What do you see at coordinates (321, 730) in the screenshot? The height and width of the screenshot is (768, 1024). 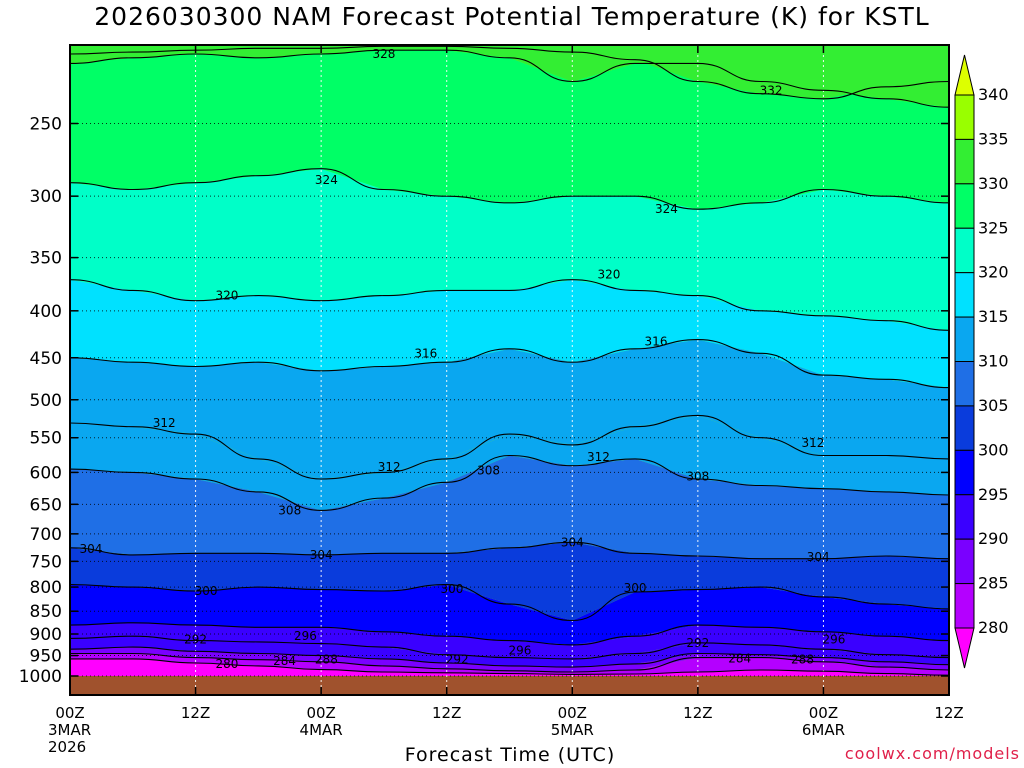 I see `x-tick-label: 4MAR` at bounding box center [321, 730].